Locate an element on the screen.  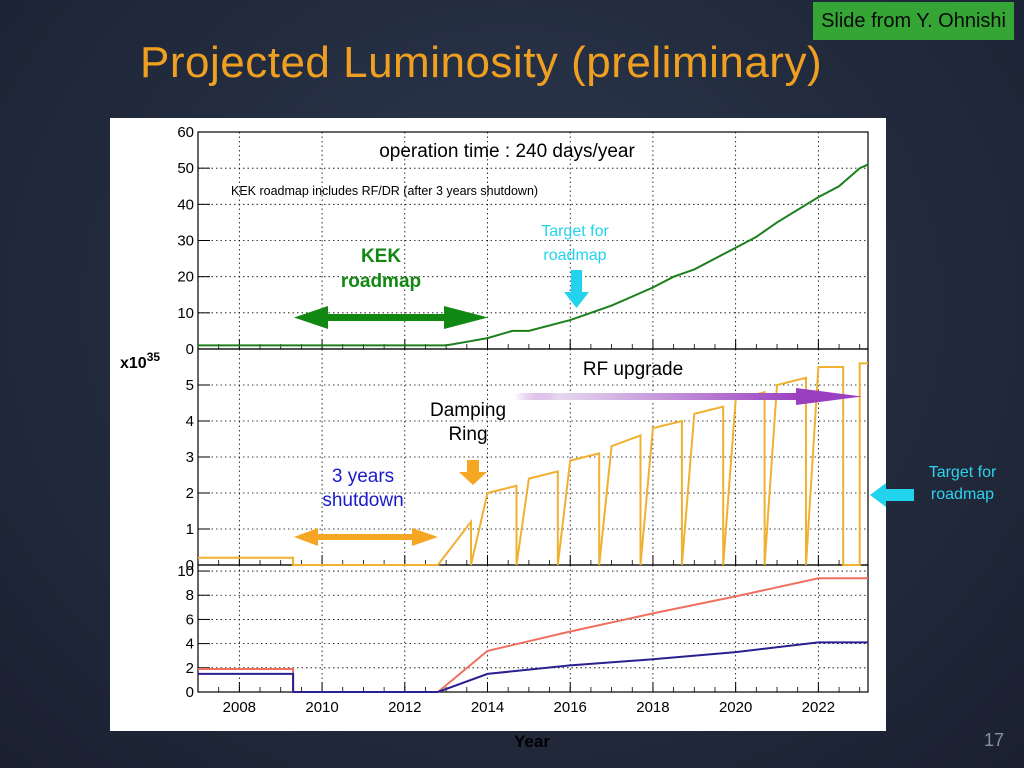
damping-ring-arrow is located at coordinates (473, 472).